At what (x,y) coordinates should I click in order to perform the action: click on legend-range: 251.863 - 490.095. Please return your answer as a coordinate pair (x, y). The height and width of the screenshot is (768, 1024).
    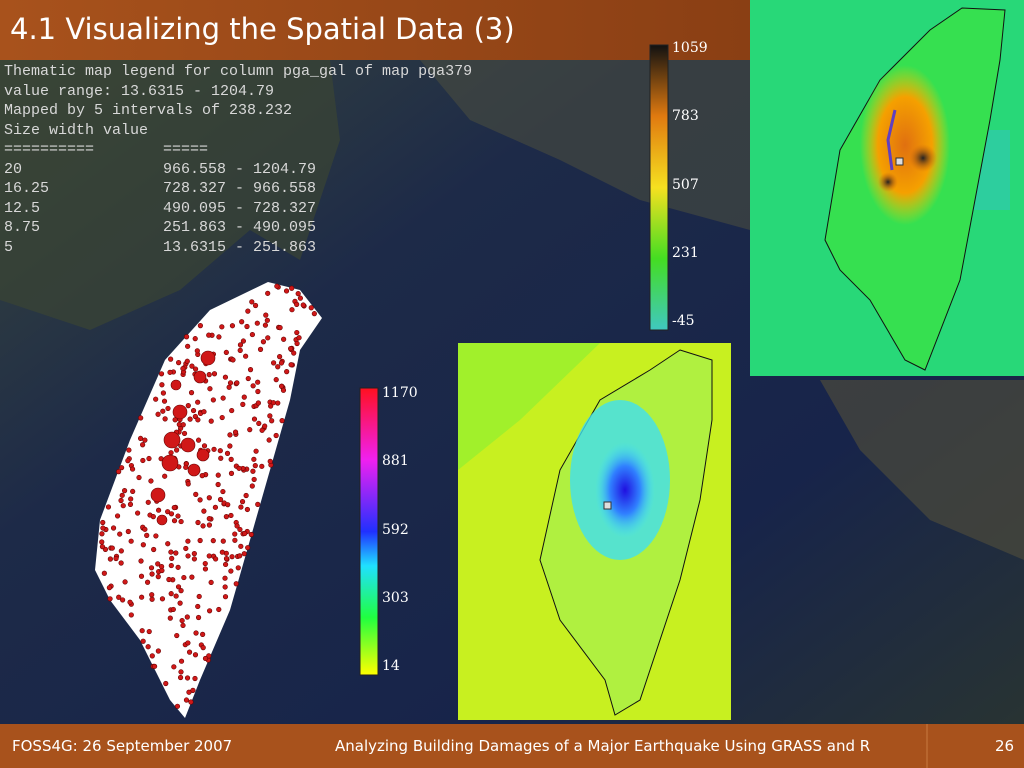
    Looking at the image, I should click on (240, 227).